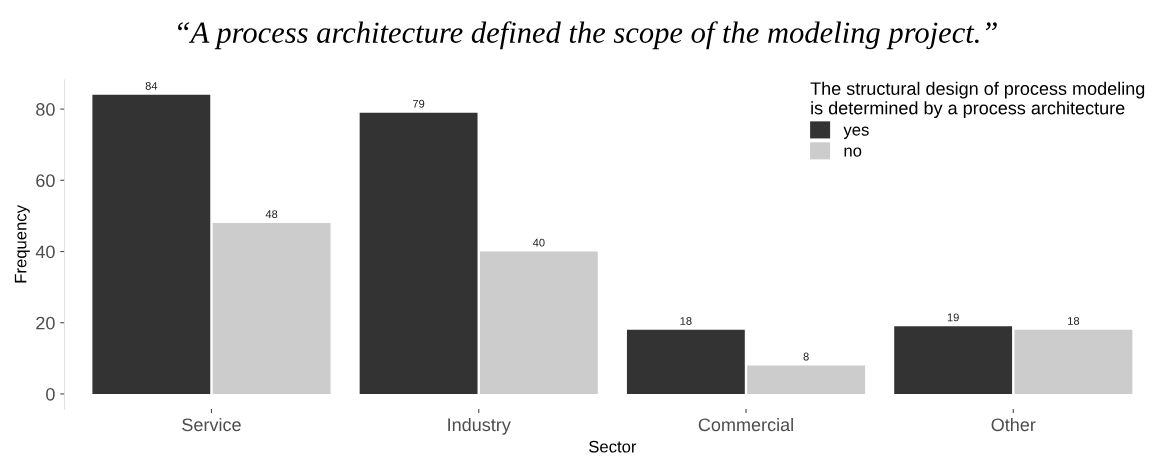  I want to click on y-tick-label: 0, so click(50, 394).